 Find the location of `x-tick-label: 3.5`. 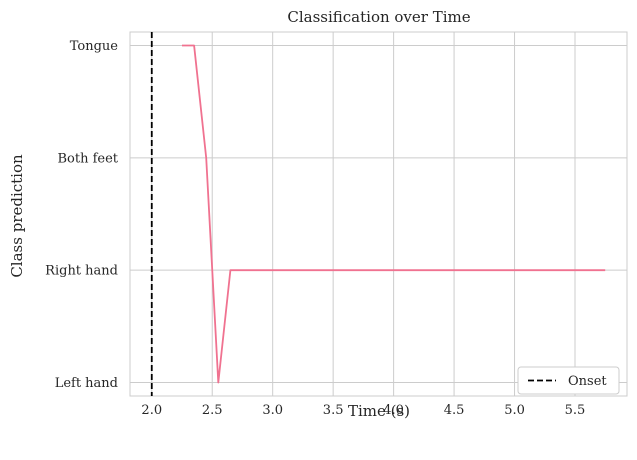

x-tick-label: 3.5 is located at coordinates (333, 410).